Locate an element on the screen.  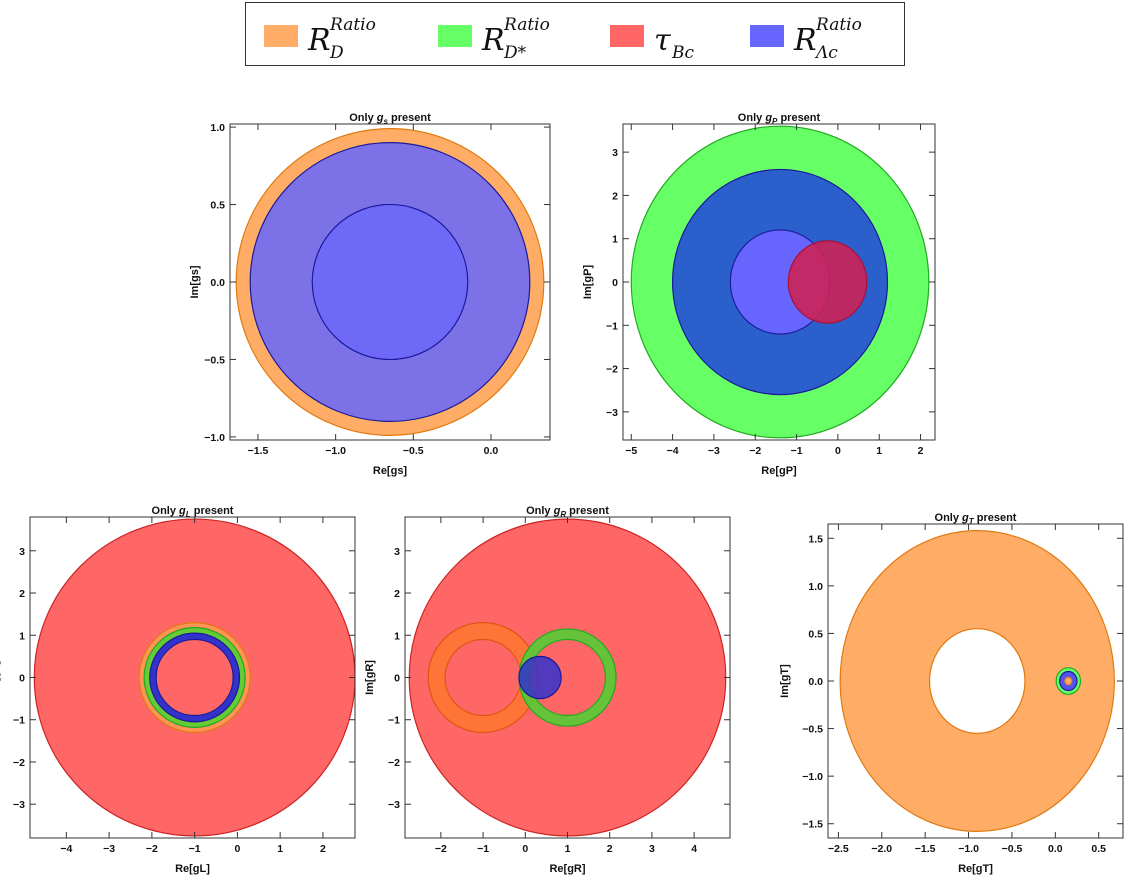
x-axis-label: Re[gT] is located at coordinates (975, 869).